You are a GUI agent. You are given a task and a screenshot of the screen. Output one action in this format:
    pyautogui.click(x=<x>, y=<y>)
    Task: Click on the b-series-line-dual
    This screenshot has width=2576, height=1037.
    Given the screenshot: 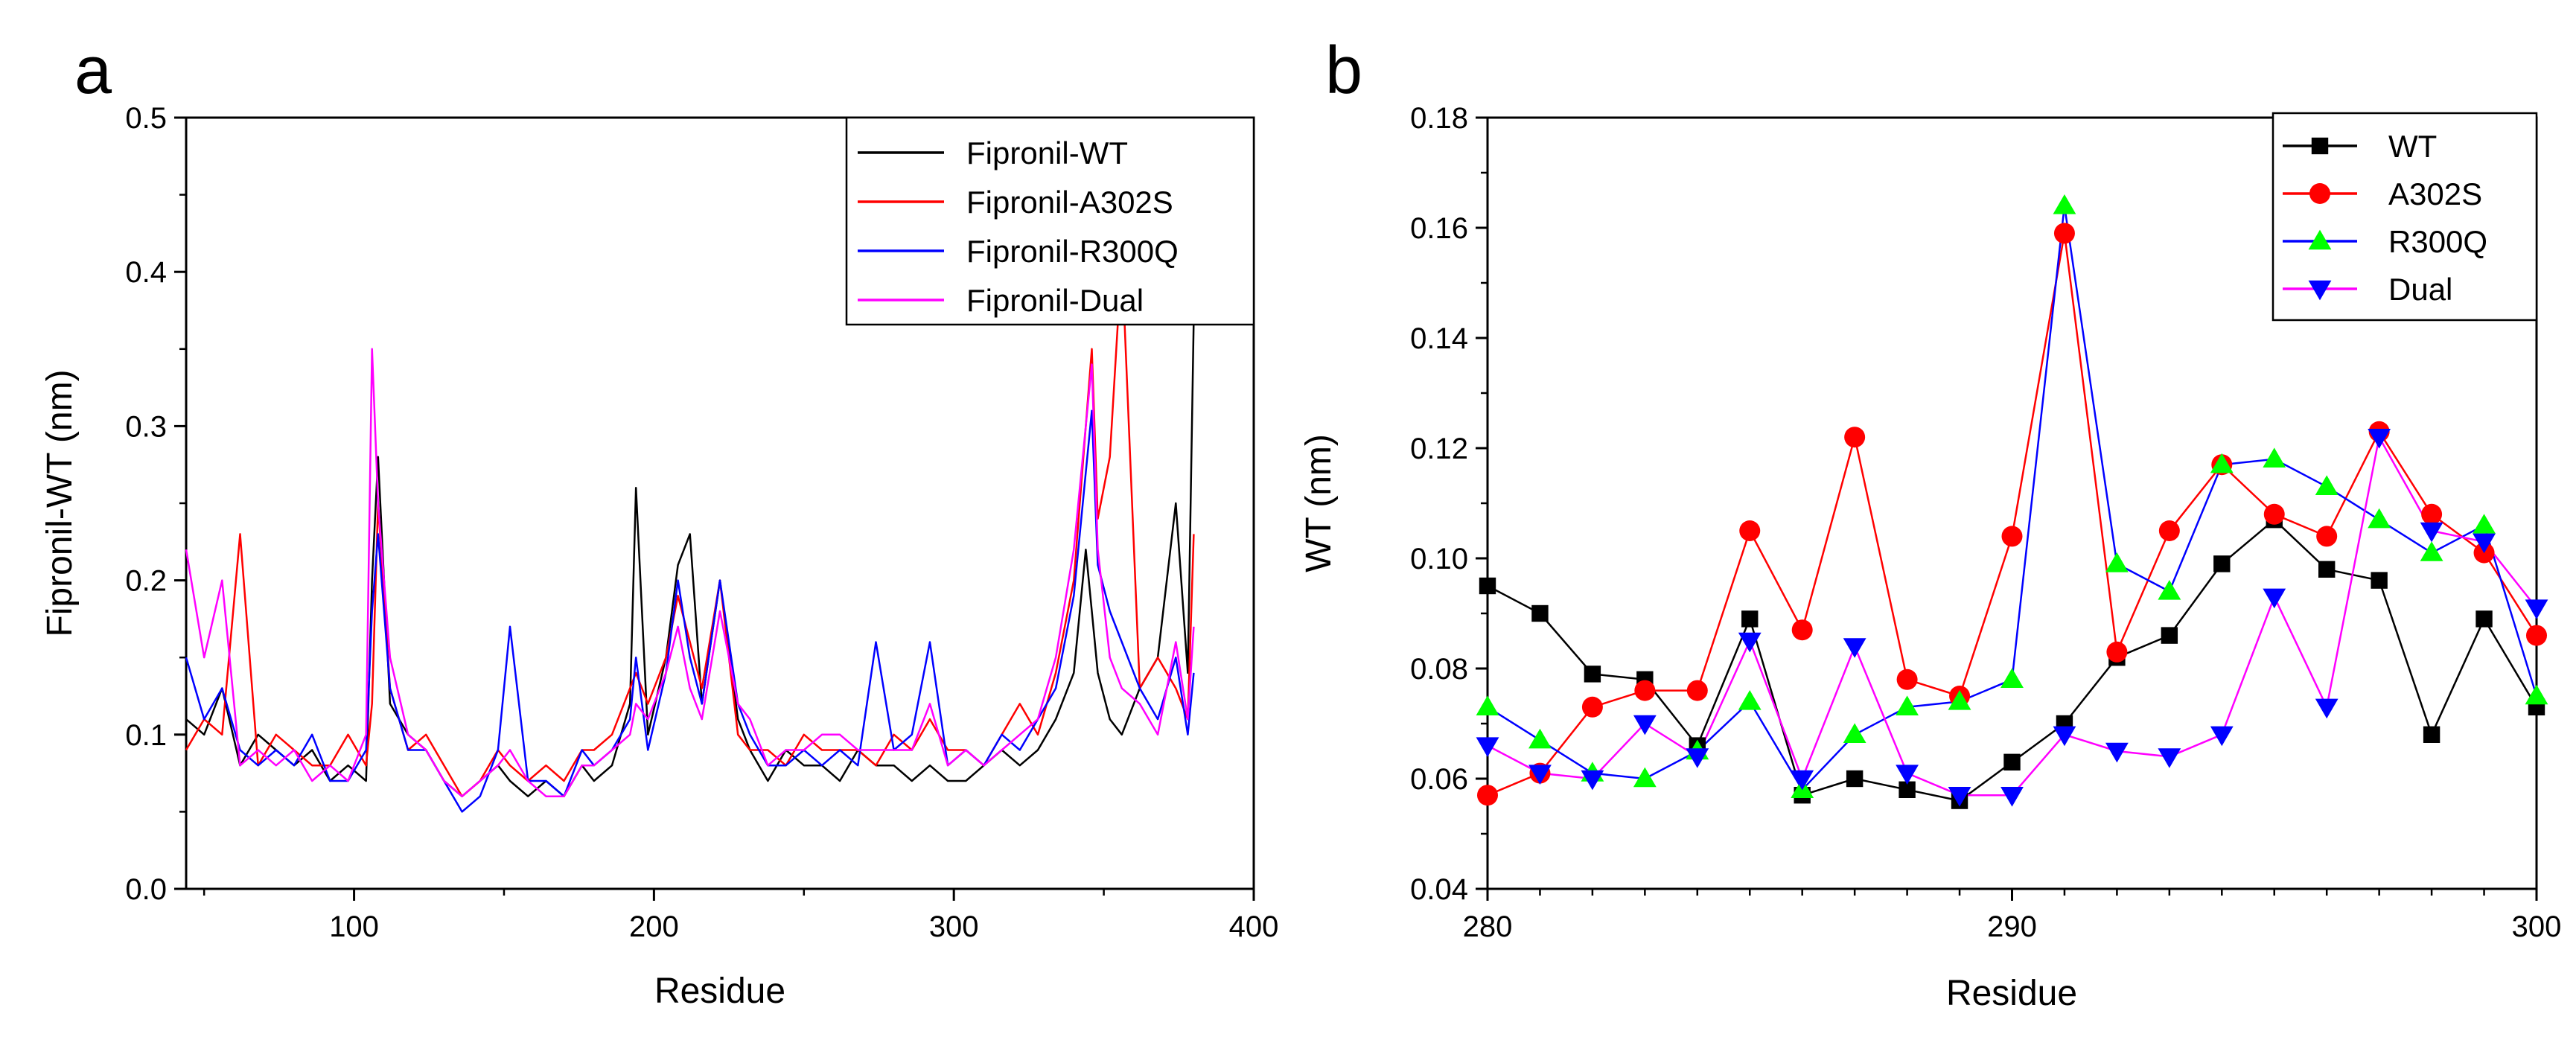 What is the action you would take?
    pyautogui.click(x=2012, y=616)
    